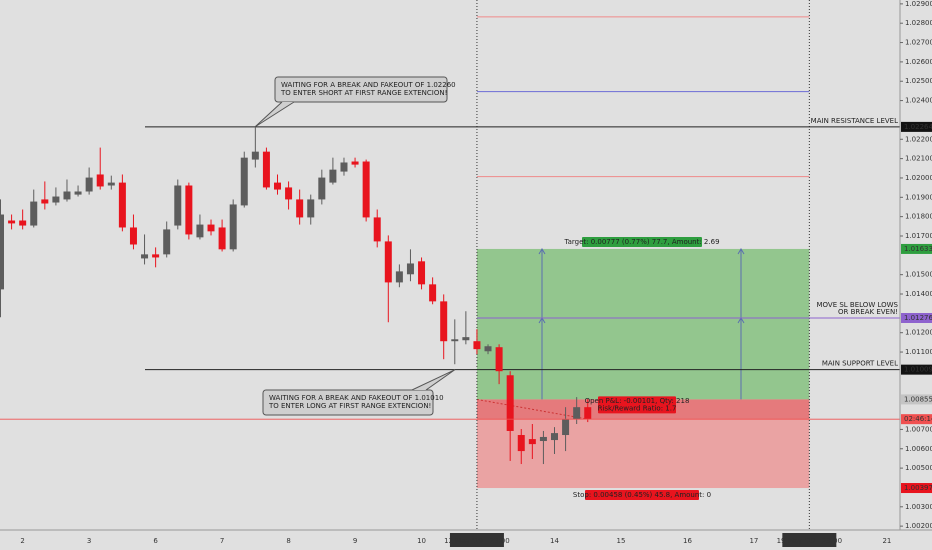 This screenshot has width=932, height=550. Describe the element at coordinates (532, 409) in the screenshot. I see `pnl-line` at that location.